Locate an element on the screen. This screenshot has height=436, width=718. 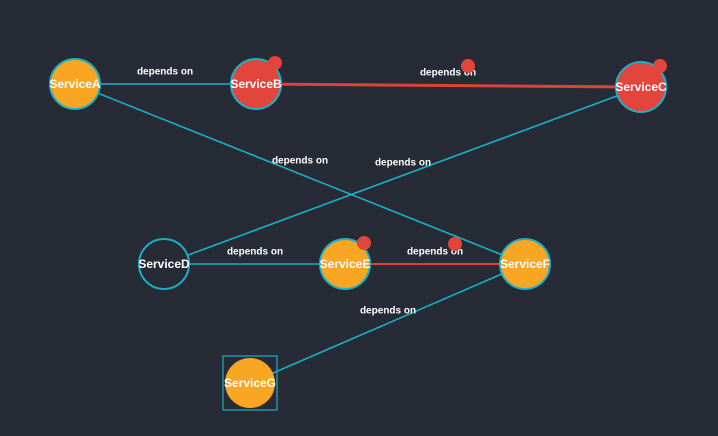
node-label: ServiceB is located at coordinates (256, 84).